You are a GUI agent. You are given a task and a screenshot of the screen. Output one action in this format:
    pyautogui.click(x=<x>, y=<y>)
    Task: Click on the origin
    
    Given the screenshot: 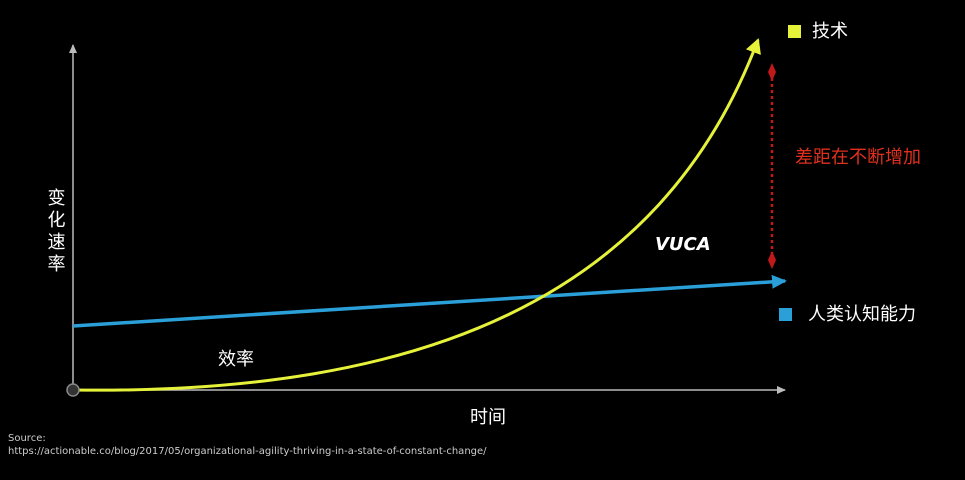 What is the action you would take?
    pyautogui.click(x=73, y=390)
    